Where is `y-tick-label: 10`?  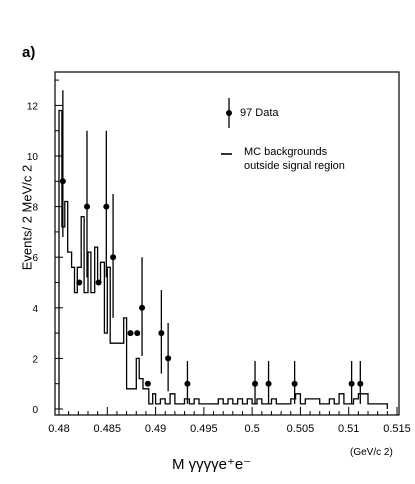
y-tick-label: 10 is located at coordinates (33, 157).